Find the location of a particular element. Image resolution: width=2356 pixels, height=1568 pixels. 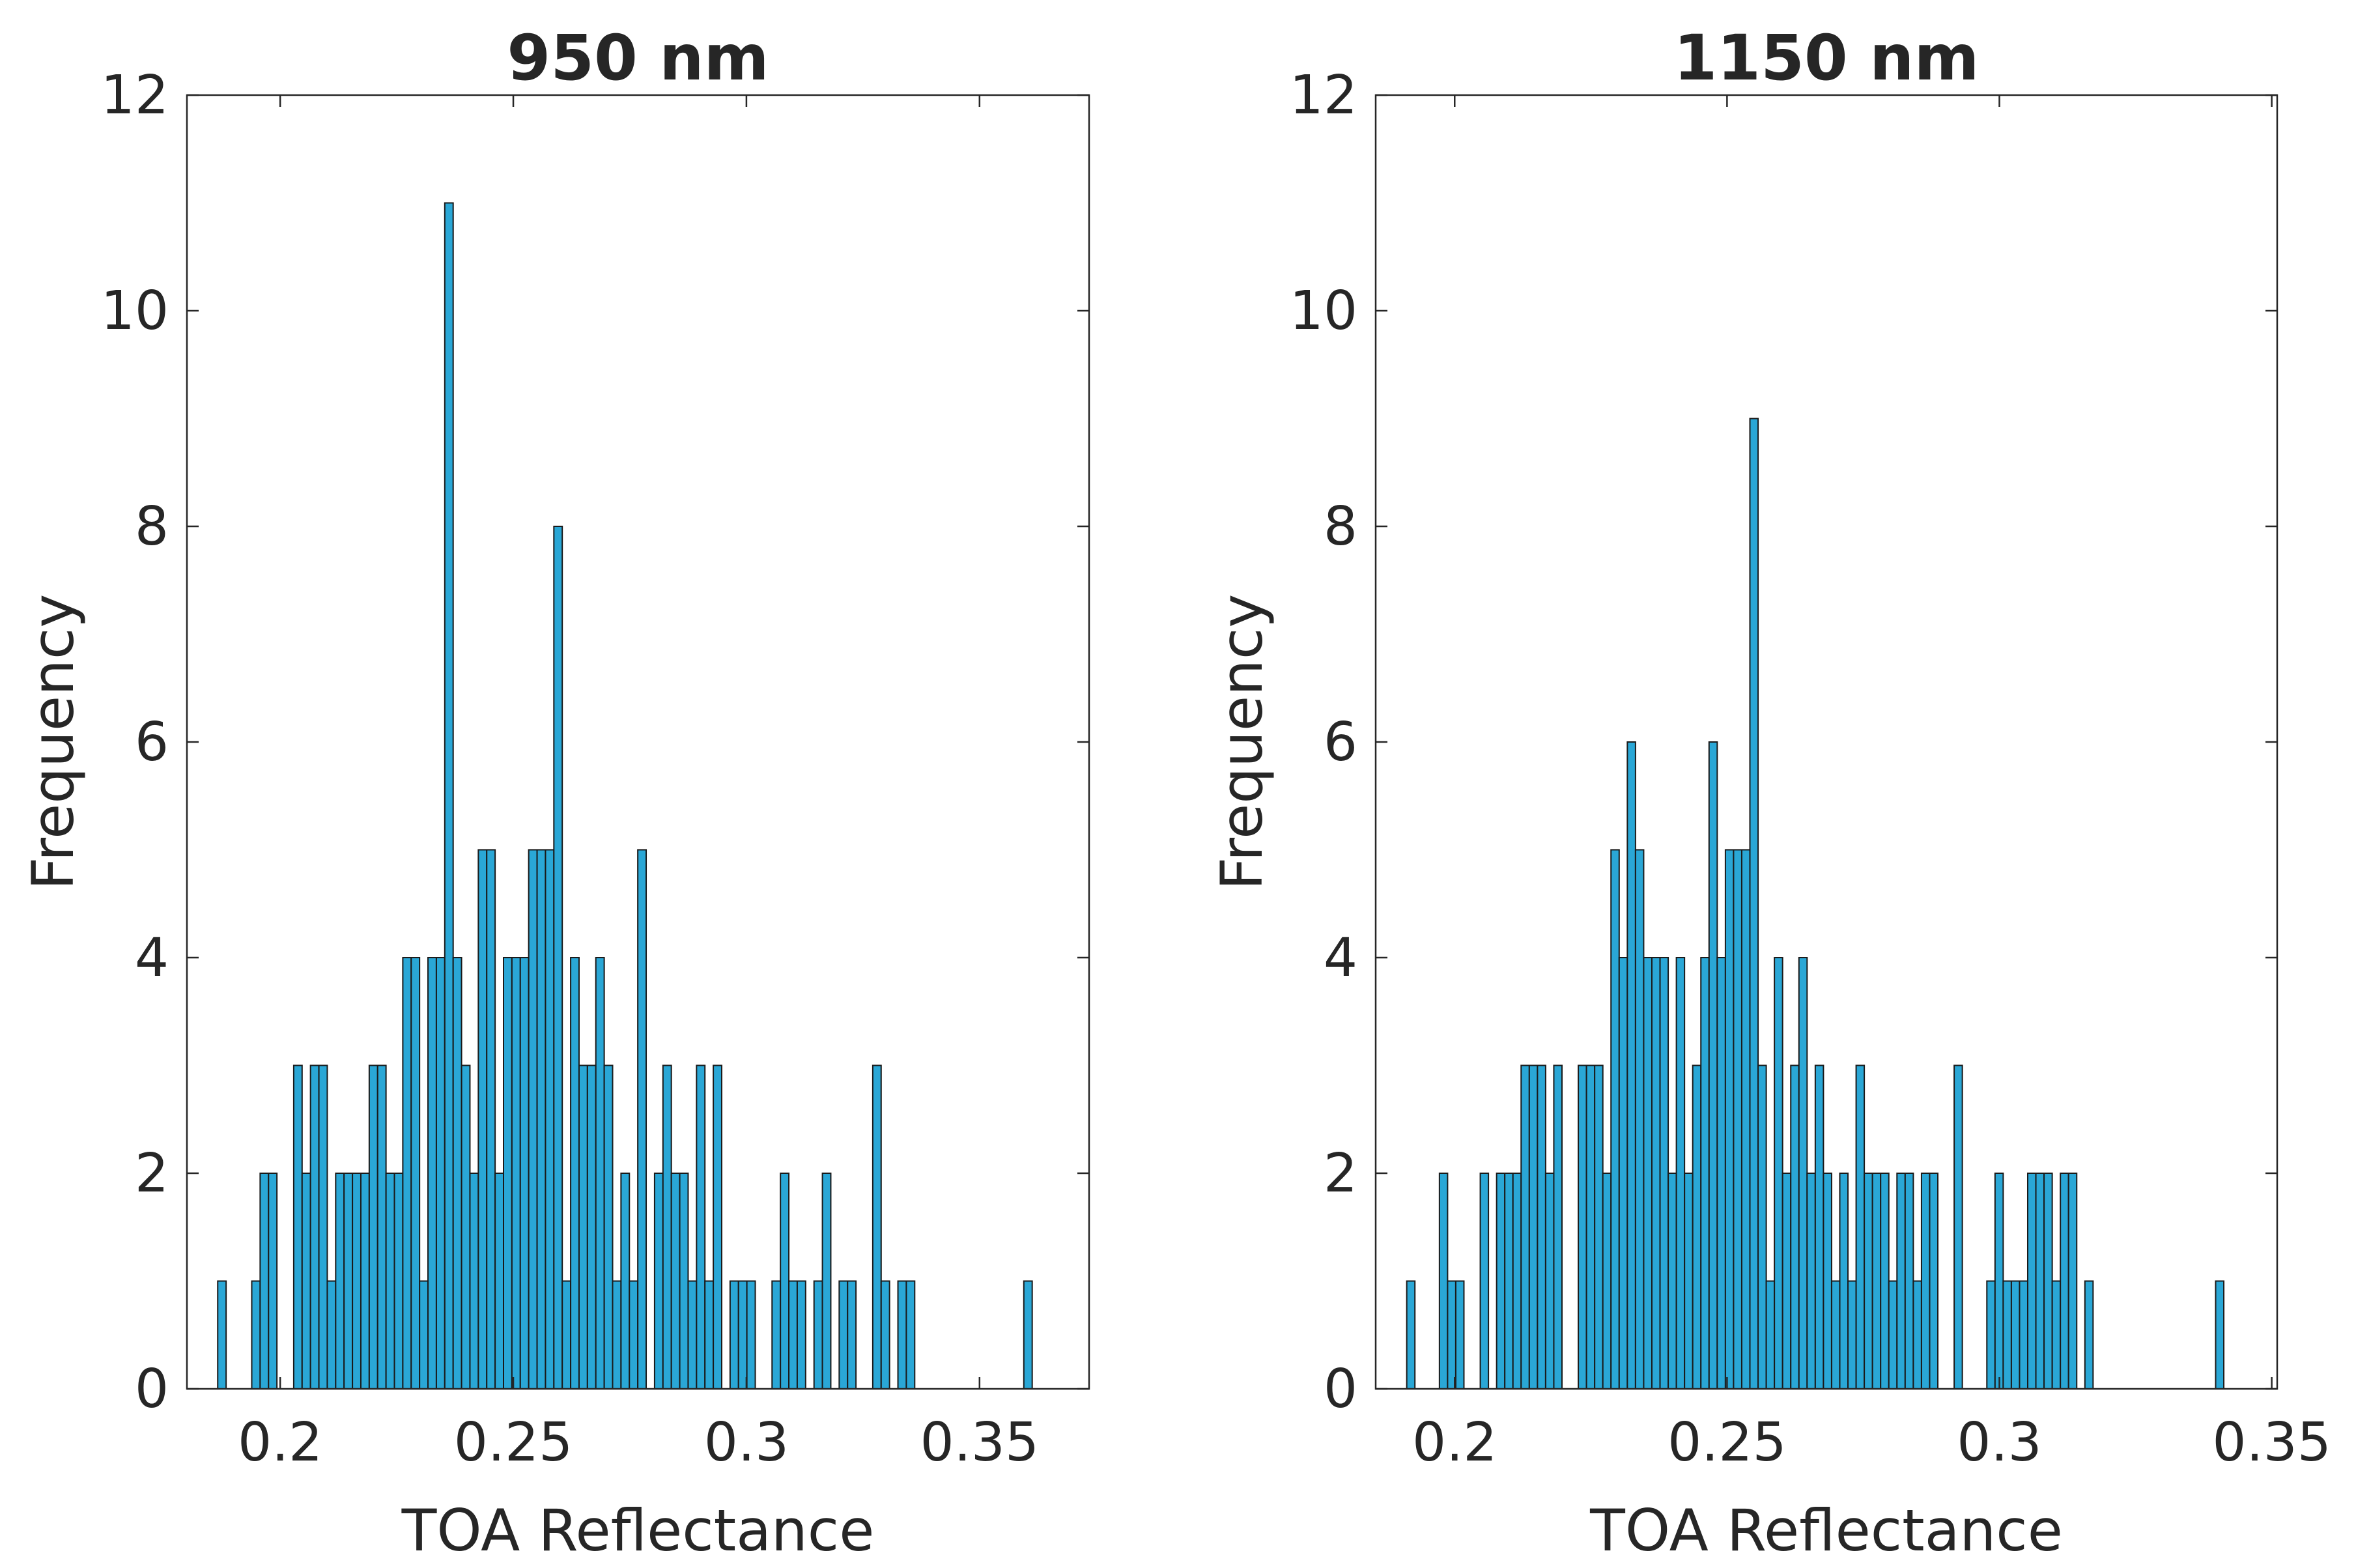

y-tick-label: 2 is located at coordinates (1340, 1174).